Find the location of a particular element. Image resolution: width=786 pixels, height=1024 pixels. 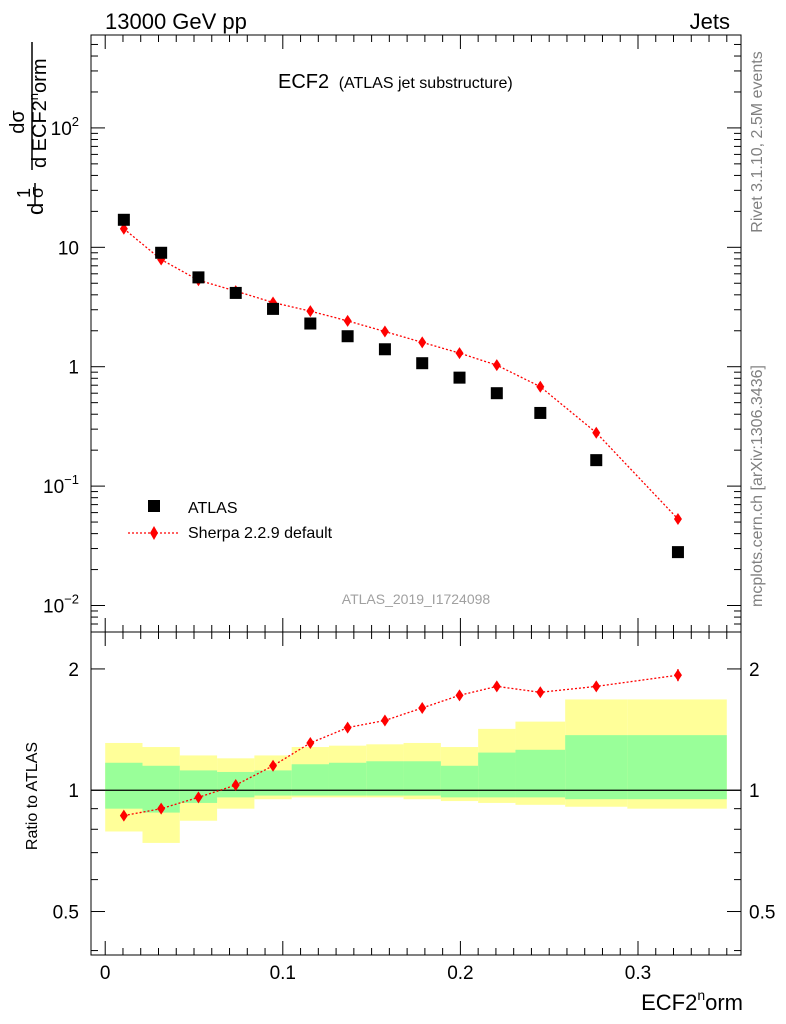

ratio-uncertainty-bands is located at coordinates (416, 771).